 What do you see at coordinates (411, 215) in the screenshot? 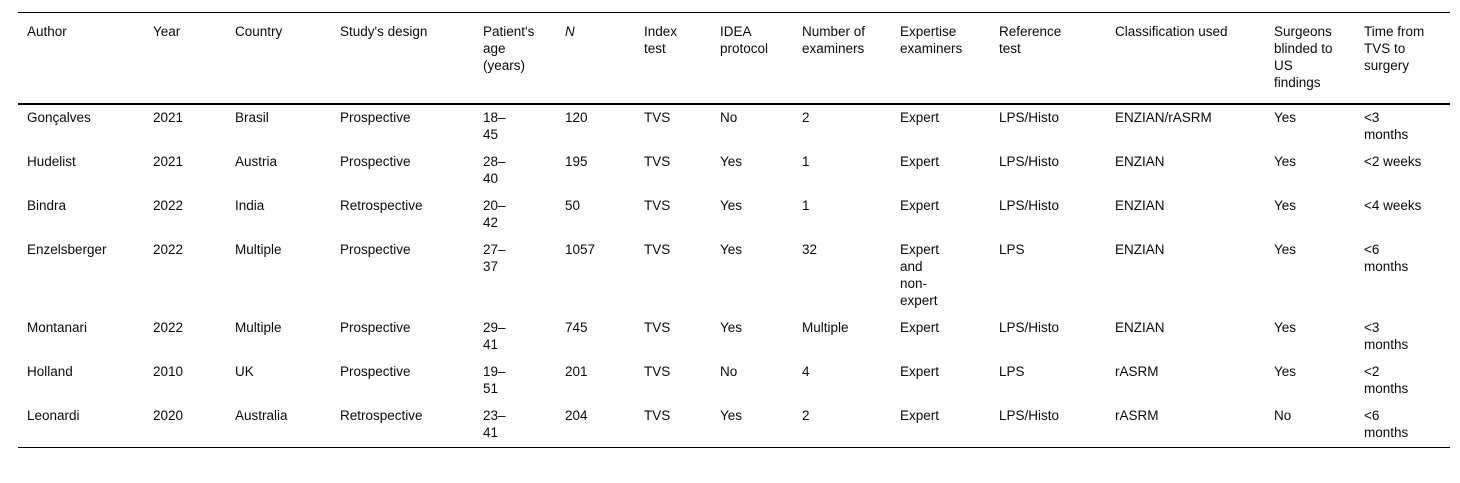
I see `cell-design: Retrospective` at bounding box center [411, 215].